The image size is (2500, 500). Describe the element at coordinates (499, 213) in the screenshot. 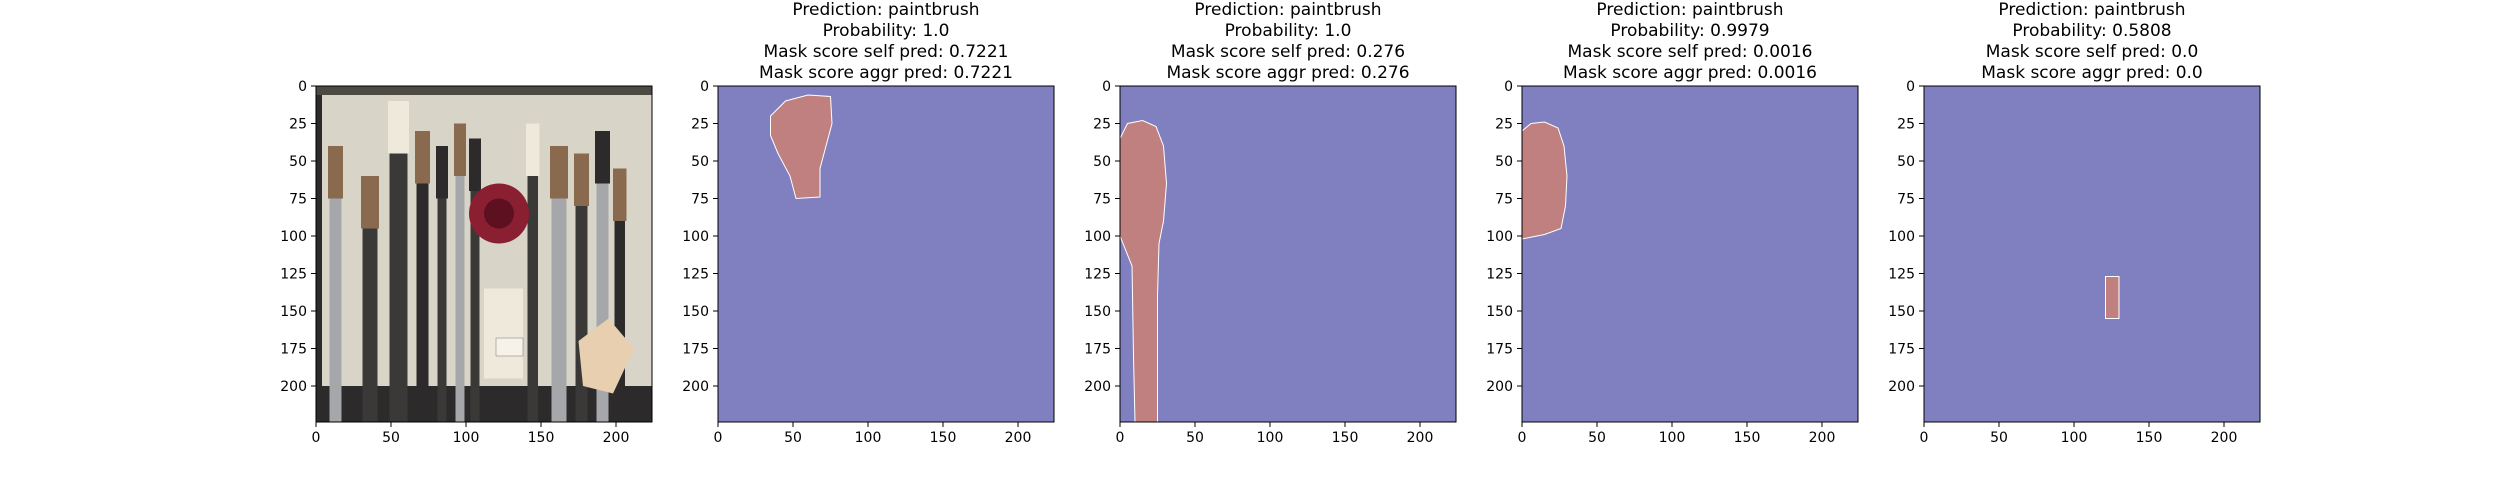

I see `photo-blush-center` at that location.